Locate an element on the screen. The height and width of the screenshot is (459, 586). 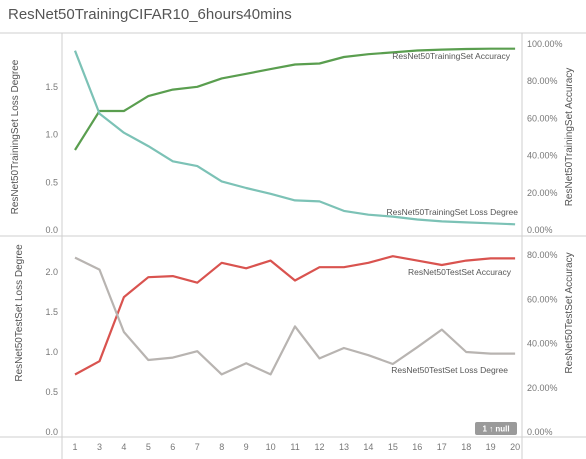
y-tick-left-1-0: 0.0 is located at coordinates (51, 432).